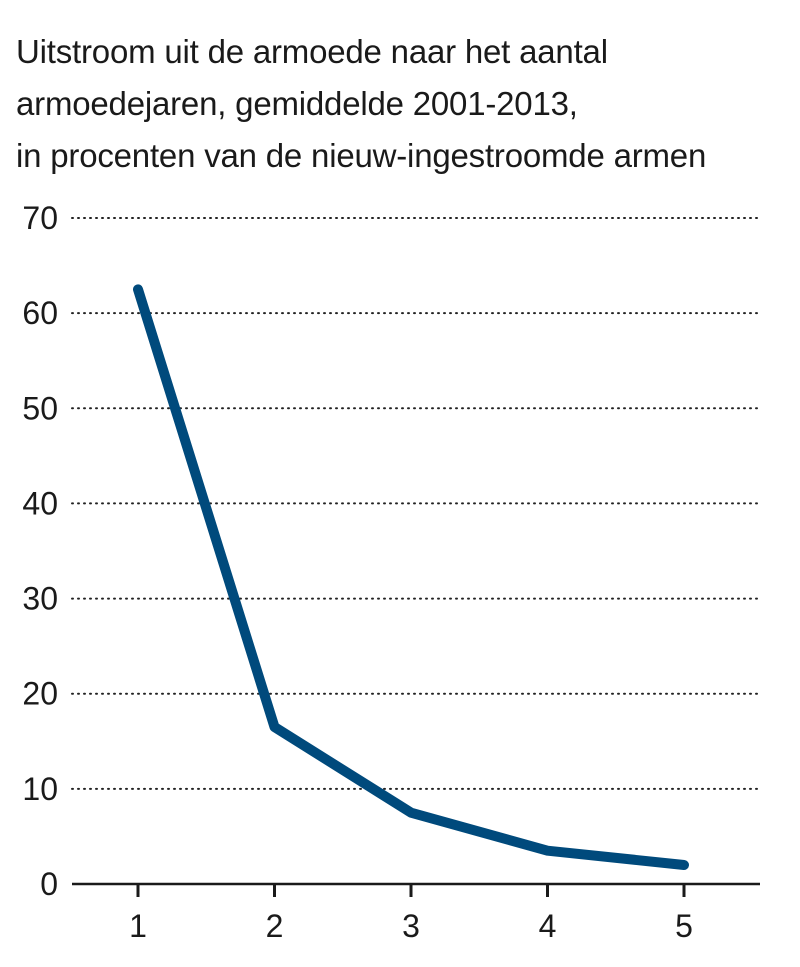  What do you see at coordinates (40, 408) in the screenshot?
I see `y-tick-label-50: 50` at bounding box center [40, 408].